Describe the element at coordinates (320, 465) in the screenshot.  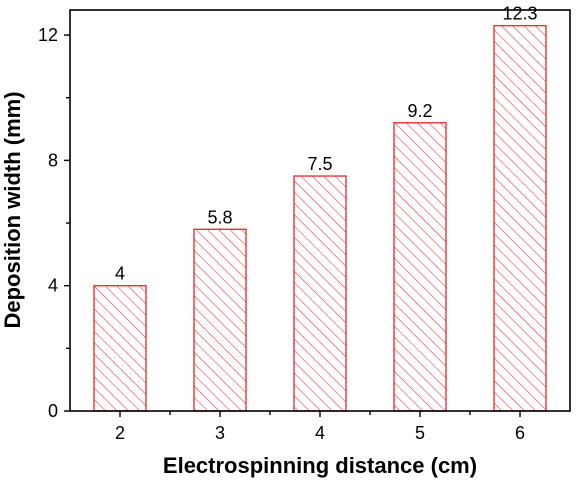
I see `x-axis-title: Electrospinning distance (cm)` at that location.